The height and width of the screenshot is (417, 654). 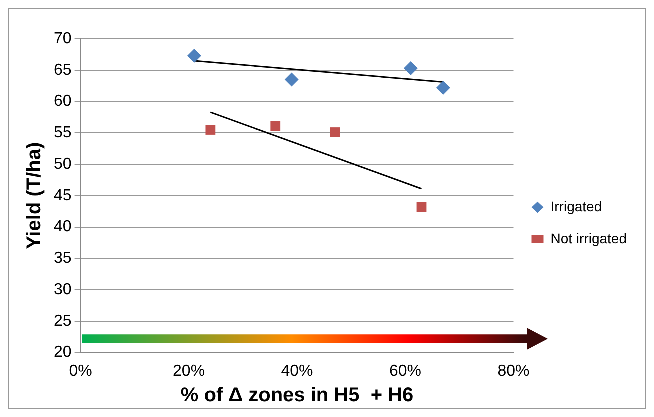 What do you see at coordinates (589, 238) in the screenshot?
I see `legend-label: Not irrigated` at bounding box center [589, 238].